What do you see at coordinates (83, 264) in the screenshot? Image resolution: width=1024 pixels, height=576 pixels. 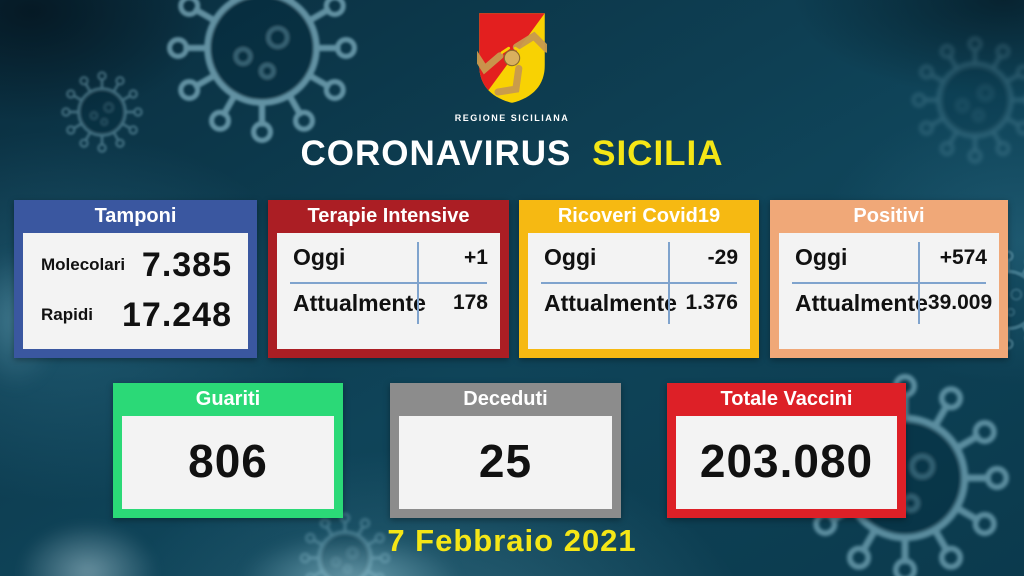 I see `stat-label: Molecolari` at bounding box center [83, 264].